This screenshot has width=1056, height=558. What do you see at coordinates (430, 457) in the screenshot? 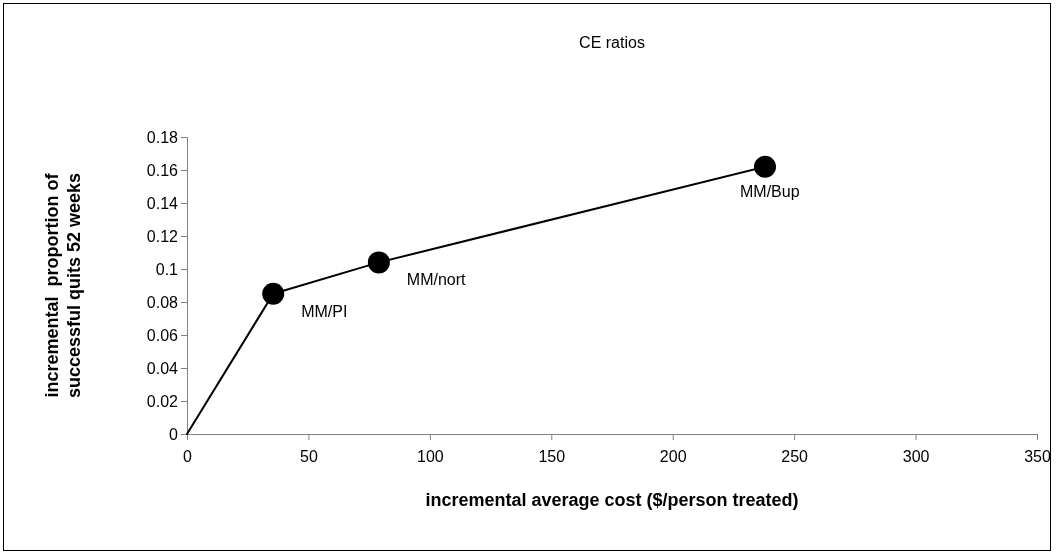
I see `x-tick-label: 100` at bounding box center [430, 457].